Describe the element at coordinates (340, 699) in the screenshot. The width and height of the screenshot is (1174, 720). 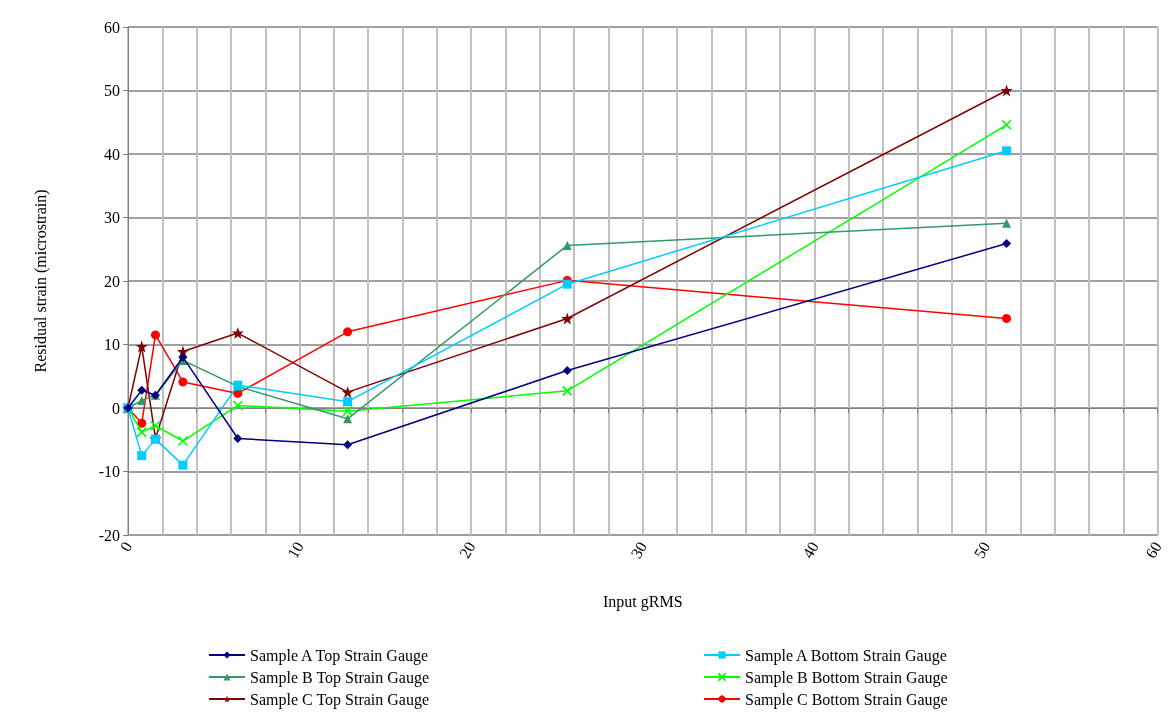
I see `legend-label: Sample C Top Strain Gauge` at that location.